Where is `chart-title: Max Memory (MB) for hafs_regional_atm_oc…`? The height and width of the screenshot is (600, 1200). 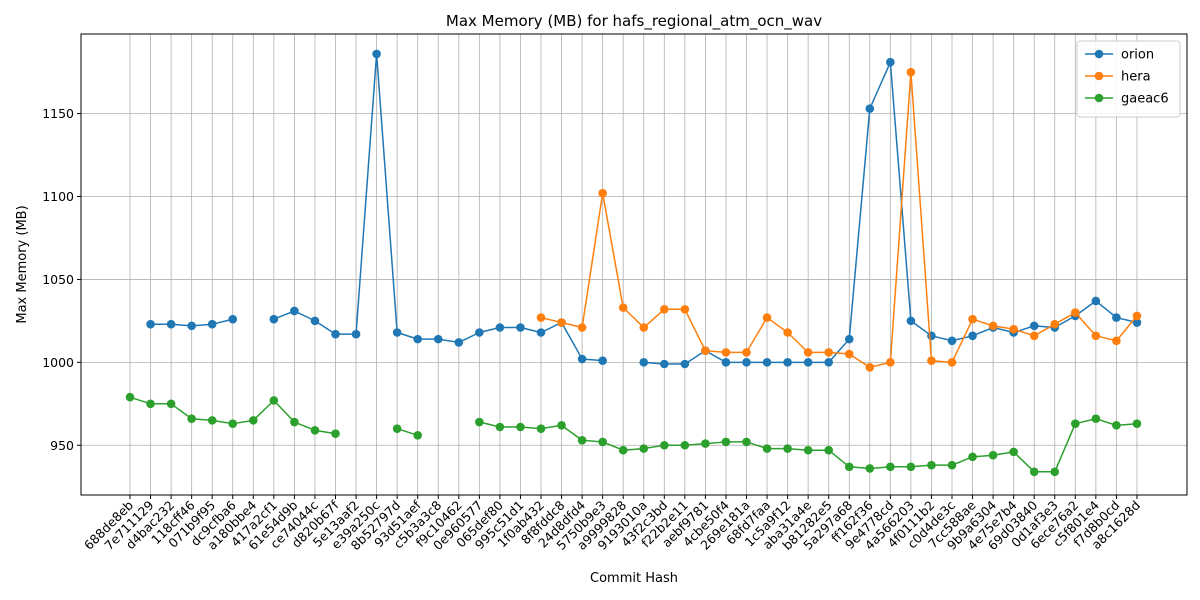
chart-title: Max Memory (MB) for hafs_regional_atm_oc… is located at coordinates (634, 21).